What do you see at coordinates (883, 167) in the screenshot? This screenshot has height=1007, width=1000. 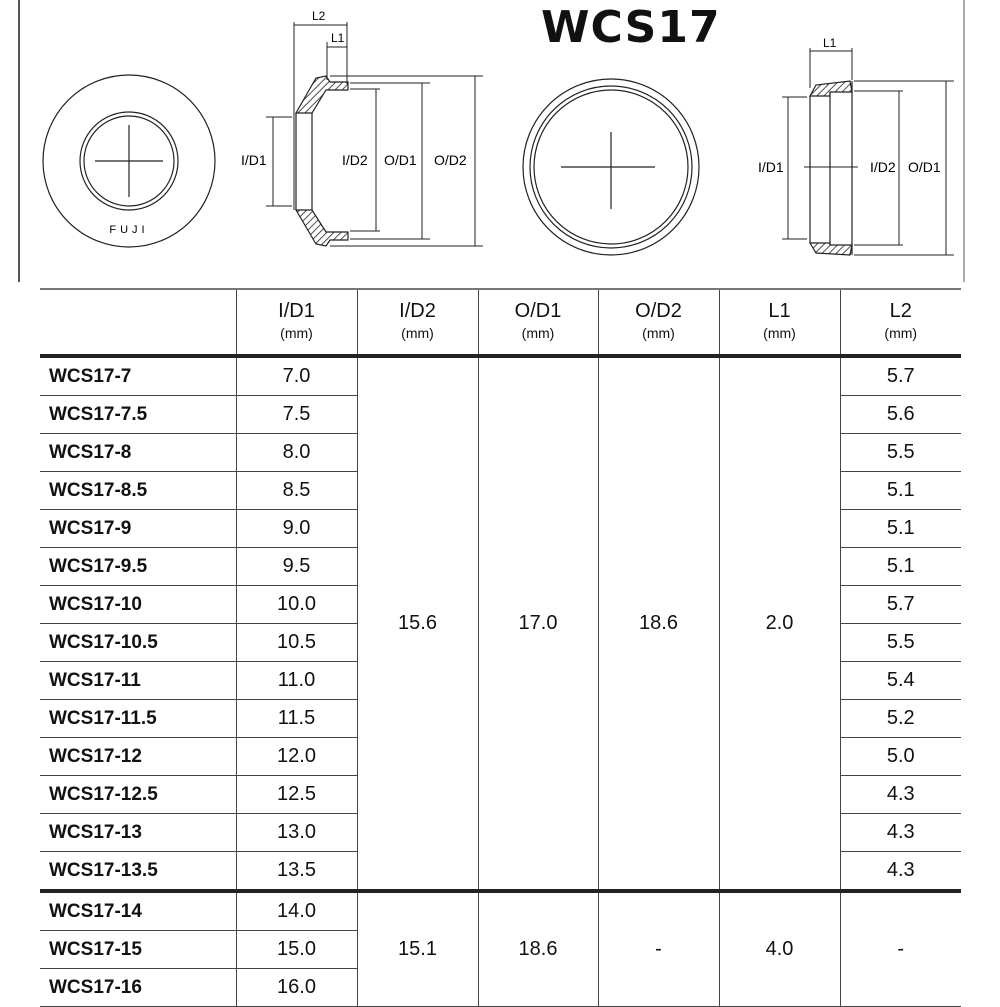 I see `label-id2-right: I/D2` at bounding box center [883, 167].